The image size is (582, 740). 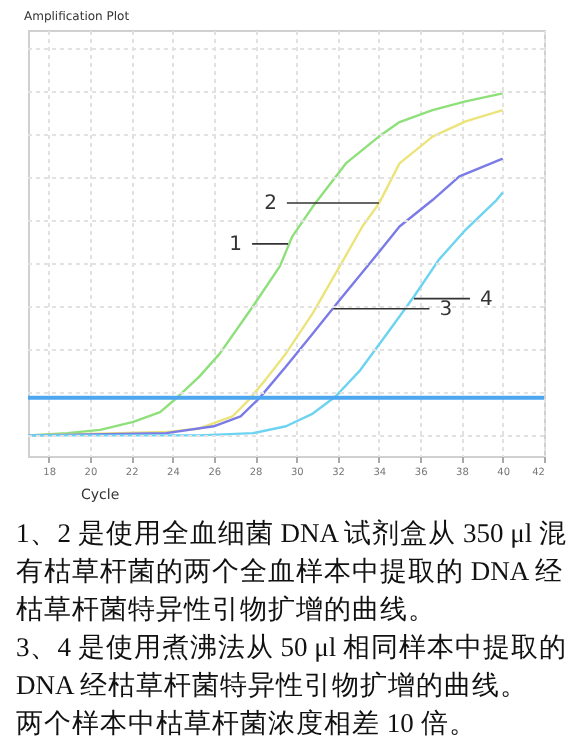 What do you see at coordinates (236, 244) in the screenshot?
I see `annotation: 1` at bounding box center [236, 244].